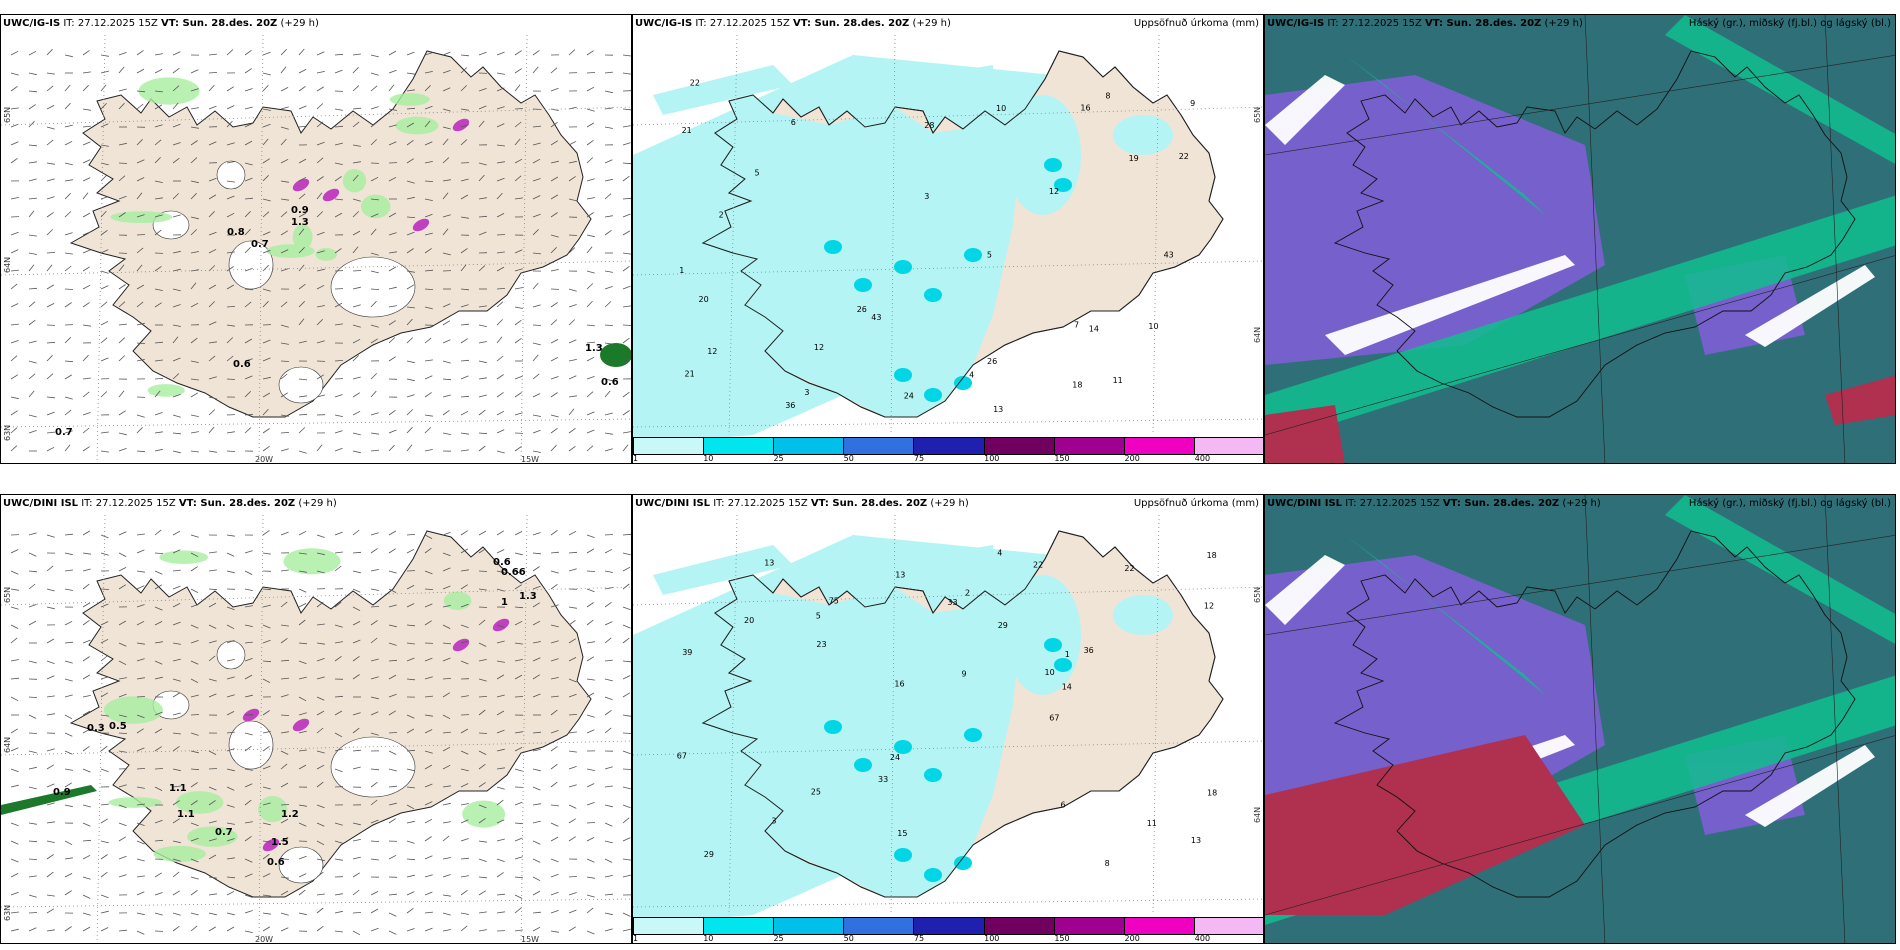 Image resolution: width=1900 pixels, height=950 pixels. Describe the element at coordinates (7, 432) in the screenshot. I see `latitude-label: 63N` at that location.